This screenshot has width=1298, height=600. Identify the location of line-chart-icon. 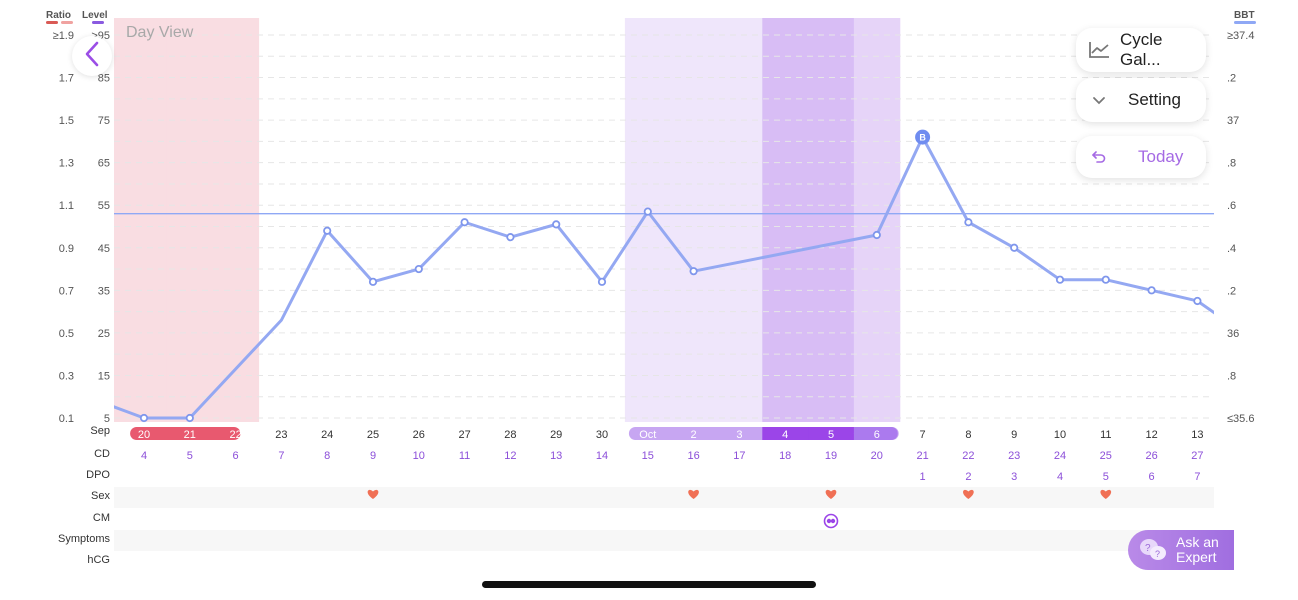
(1099, 50).